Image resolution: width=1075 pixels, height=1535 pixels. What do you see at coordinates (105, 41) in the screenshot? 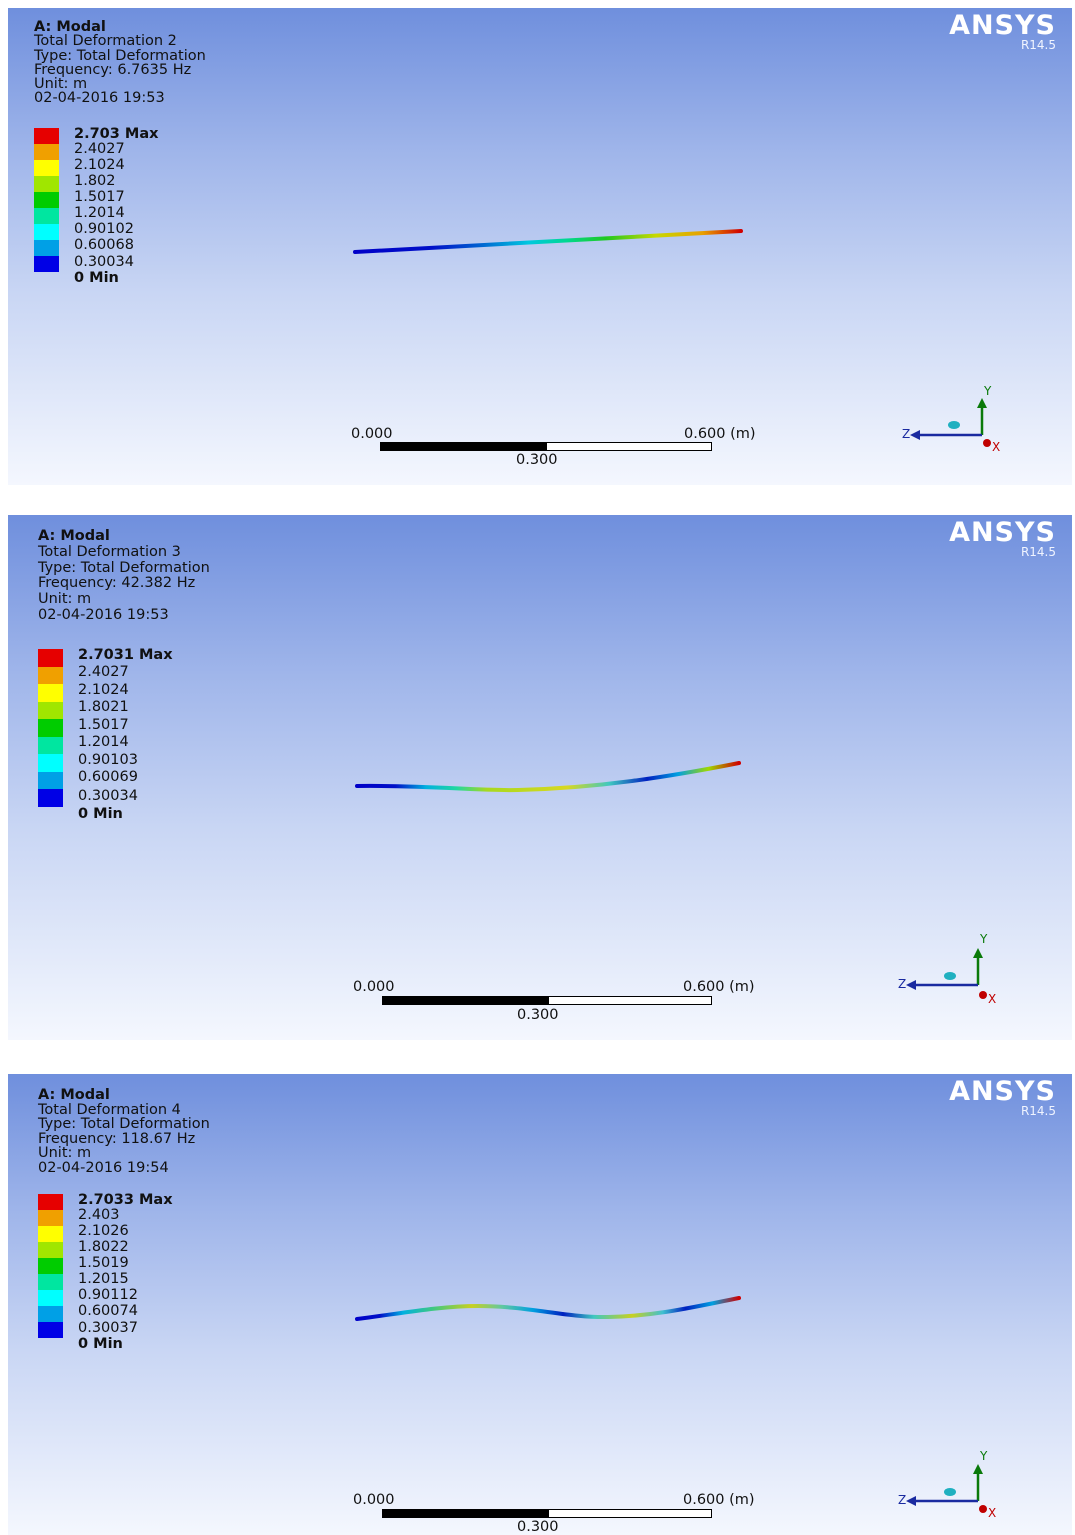
I see `result-title: Total Deformation 2` at bounding box center [105, 41].